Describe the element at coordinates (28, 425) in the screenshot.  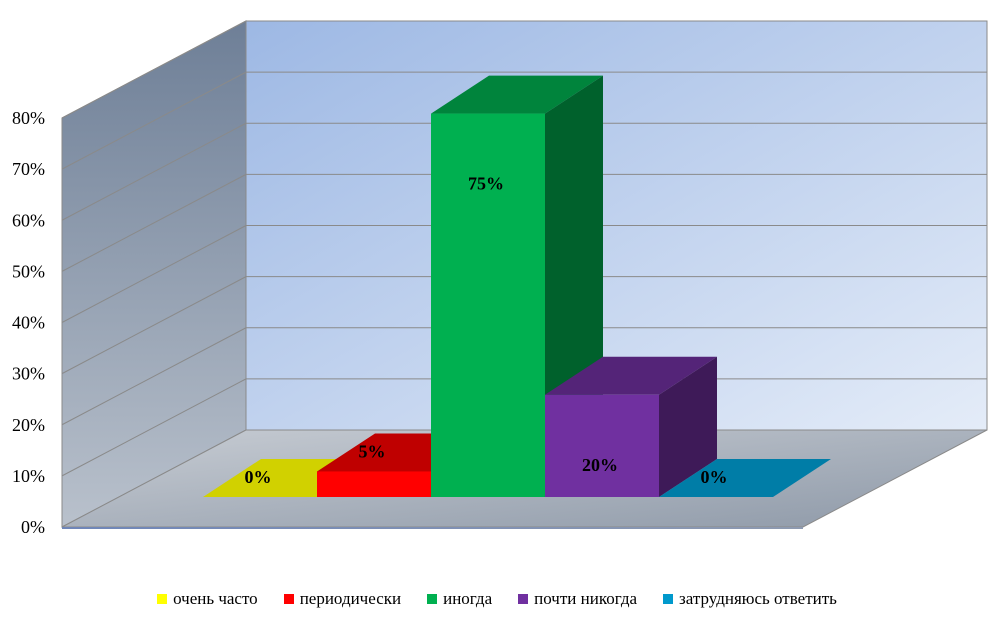
I see `y-tick-label: 20%` at that location.